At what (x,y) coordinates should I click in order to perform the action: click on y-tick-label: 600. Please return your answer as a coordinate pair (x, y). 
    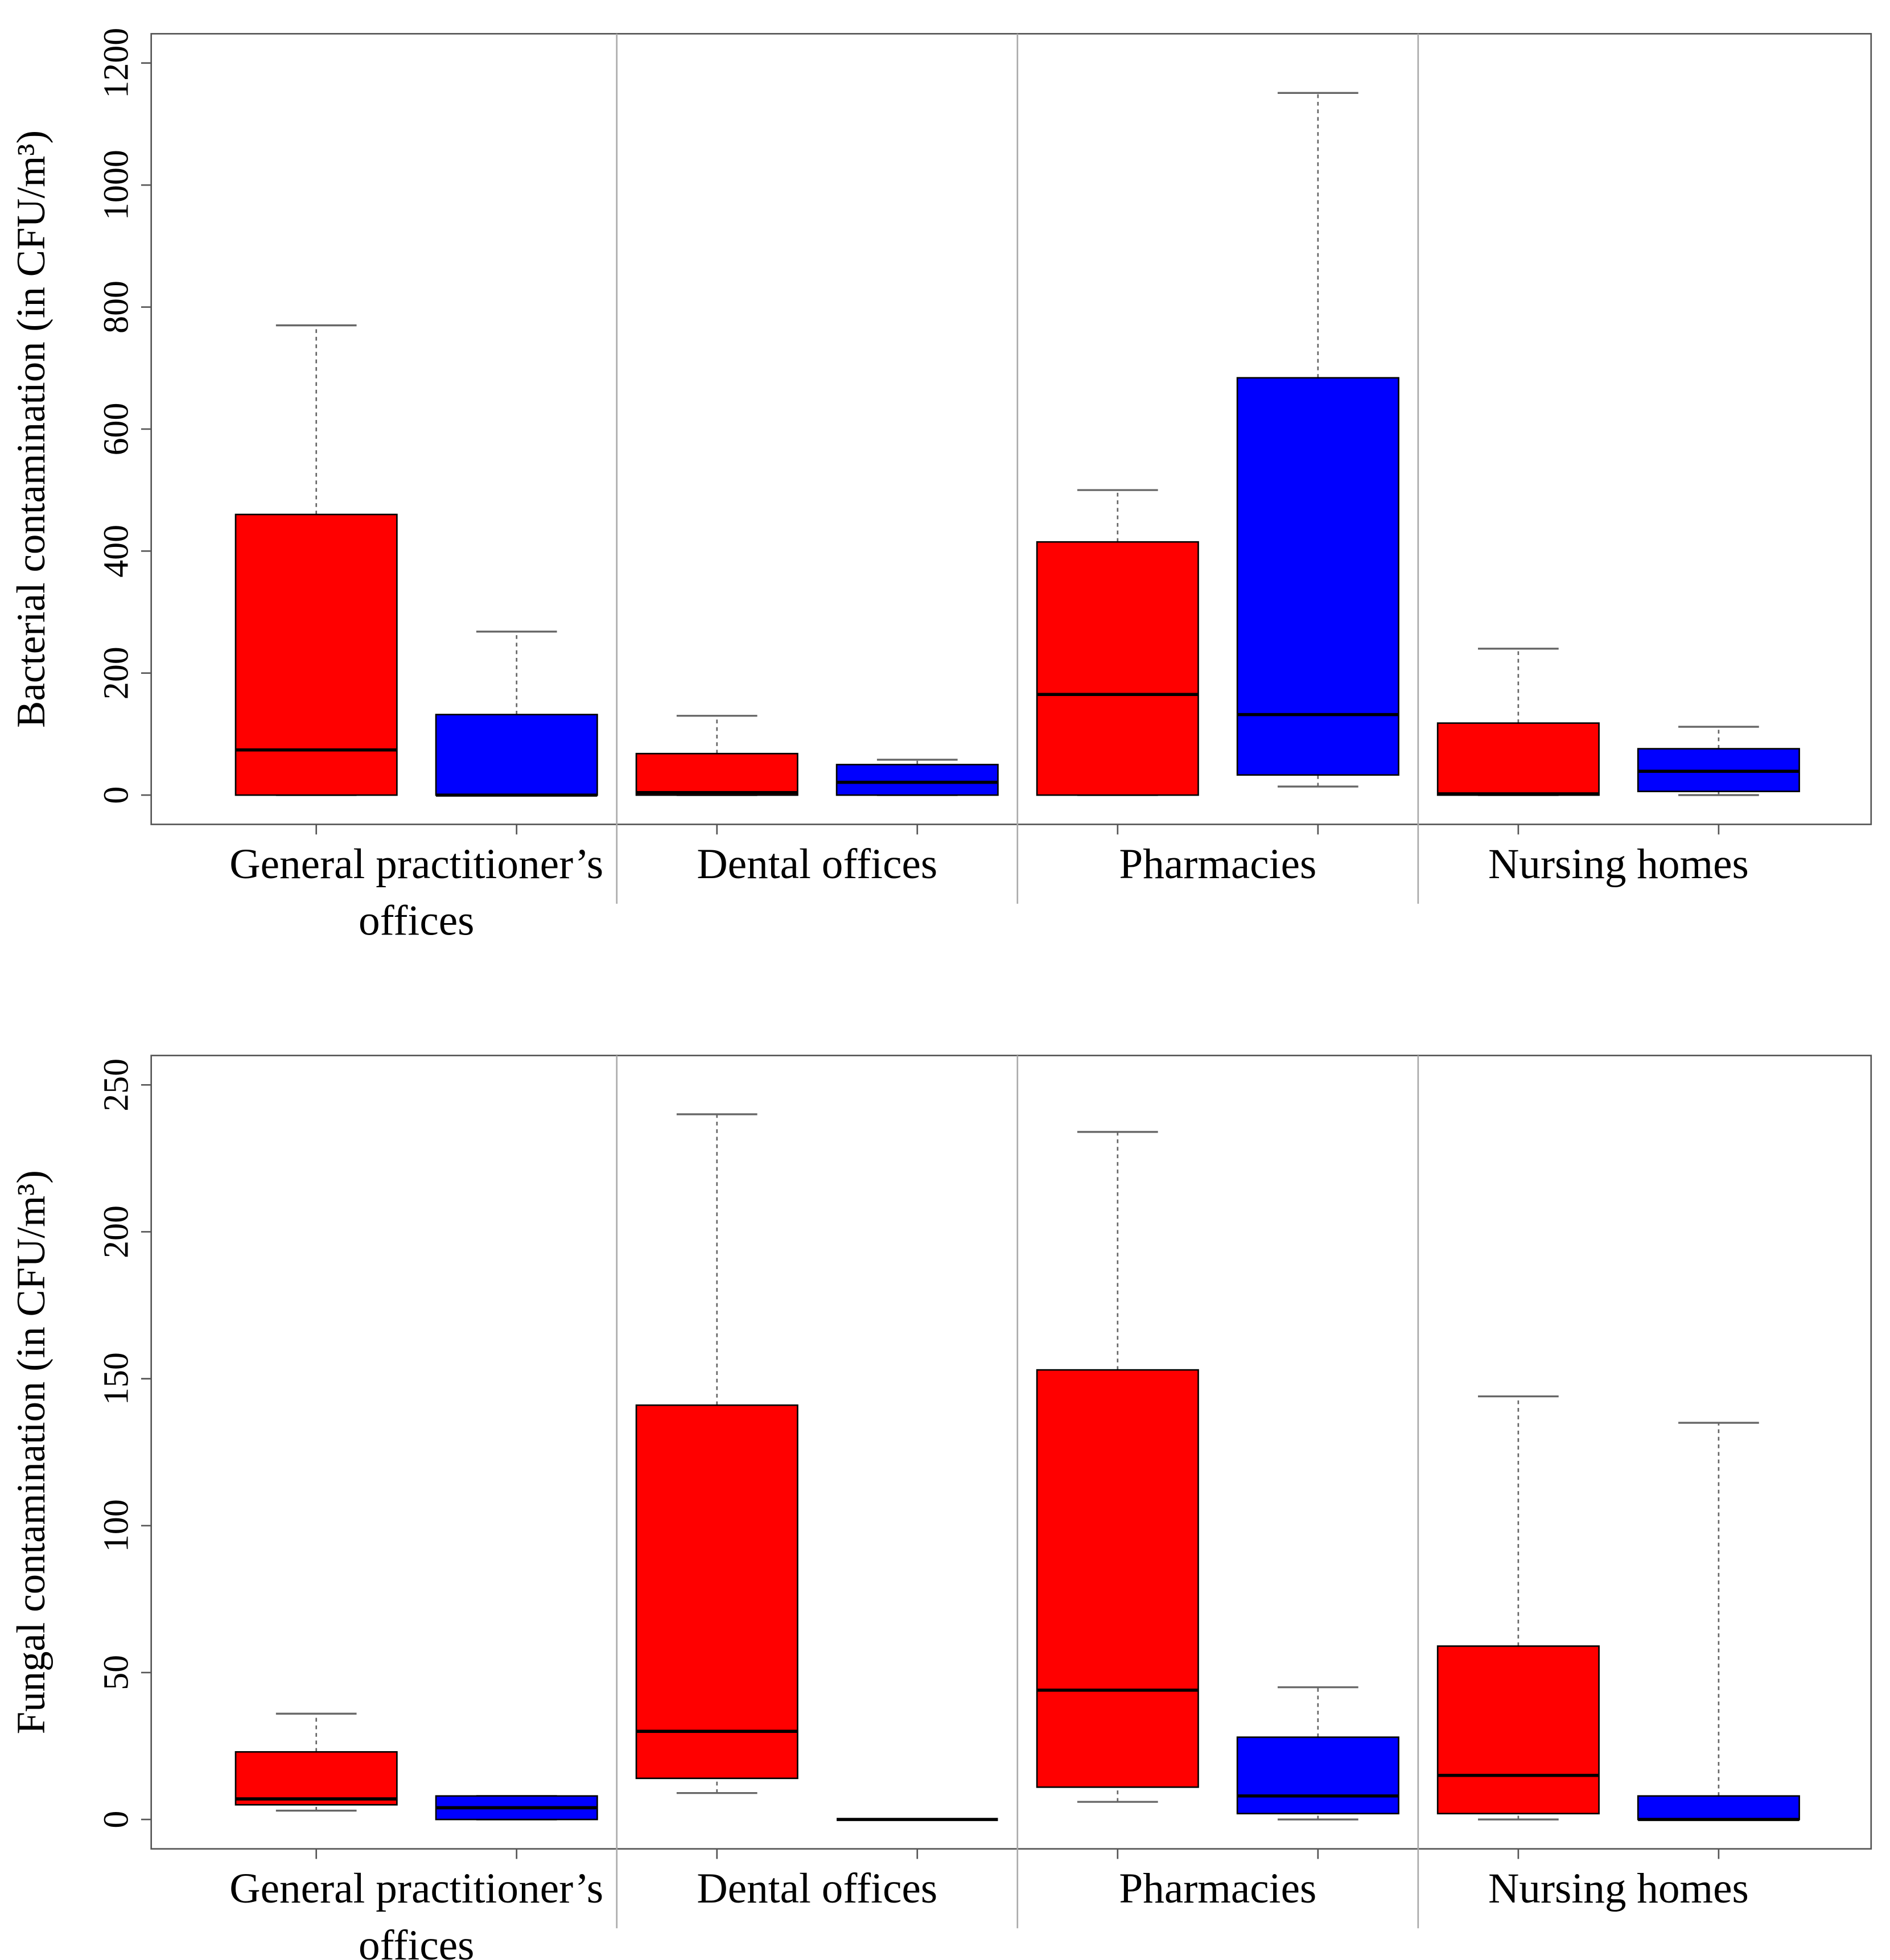
    Looking at the image, I should click on (116, 428).